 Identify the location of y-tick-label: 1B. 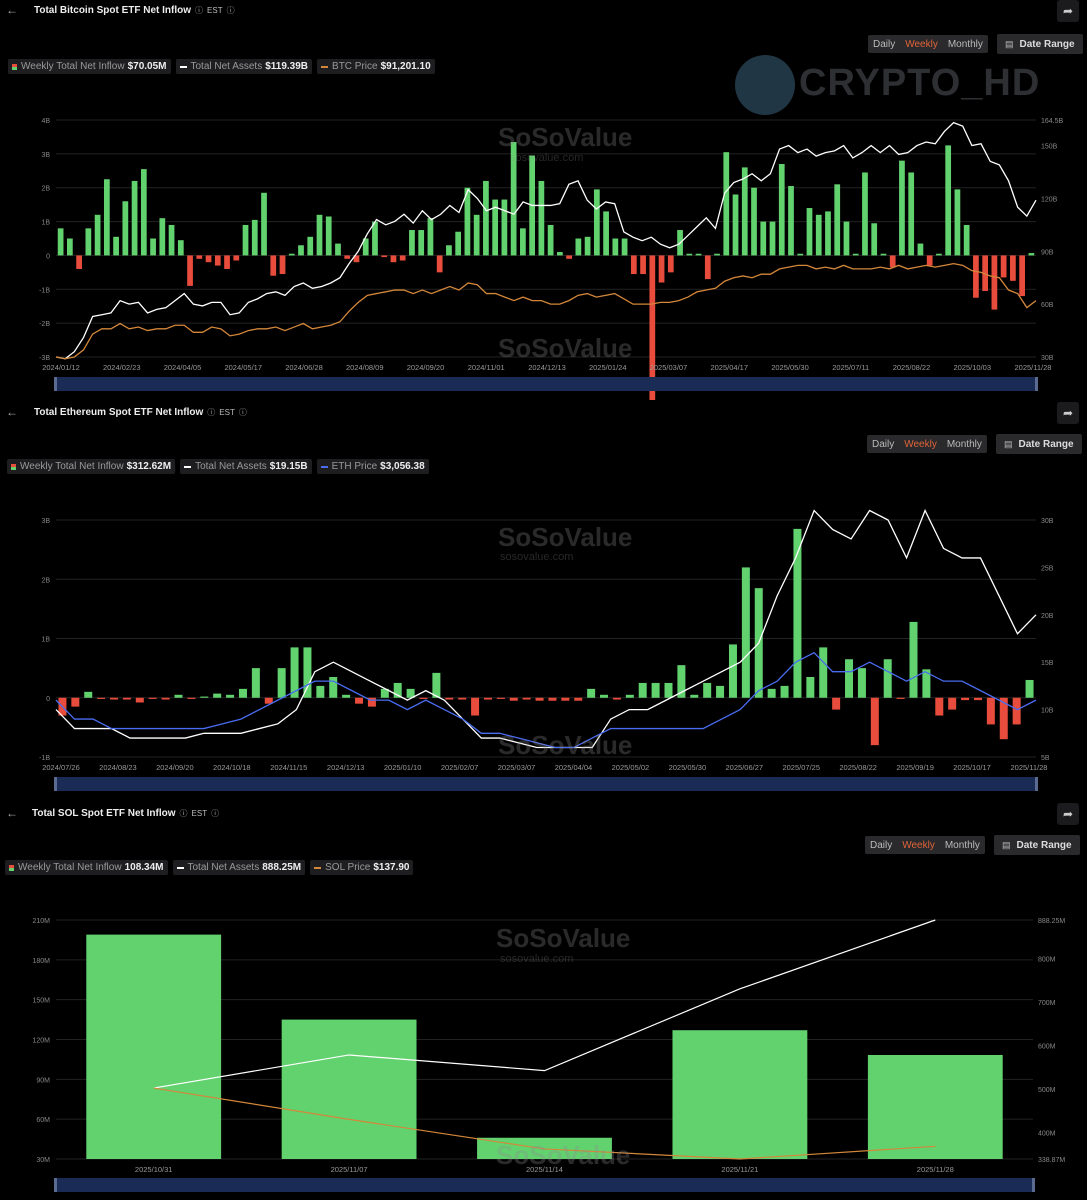
(45, 640).